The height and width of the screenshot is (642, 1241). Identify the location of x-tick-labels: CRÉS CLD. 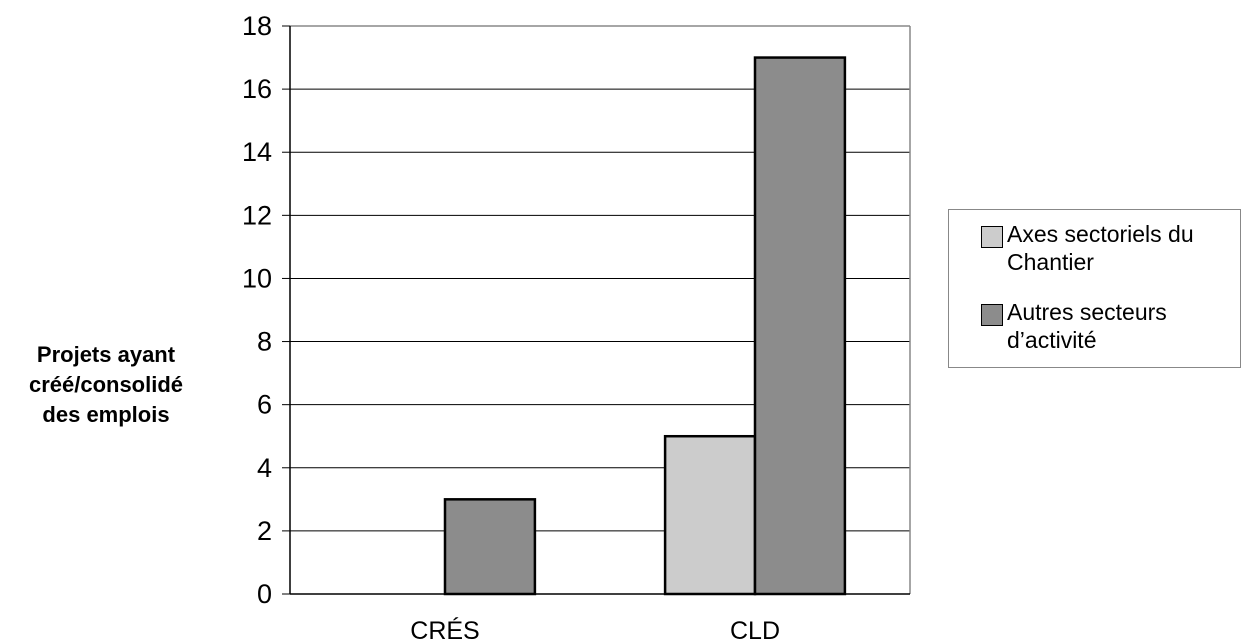
(595, 629).